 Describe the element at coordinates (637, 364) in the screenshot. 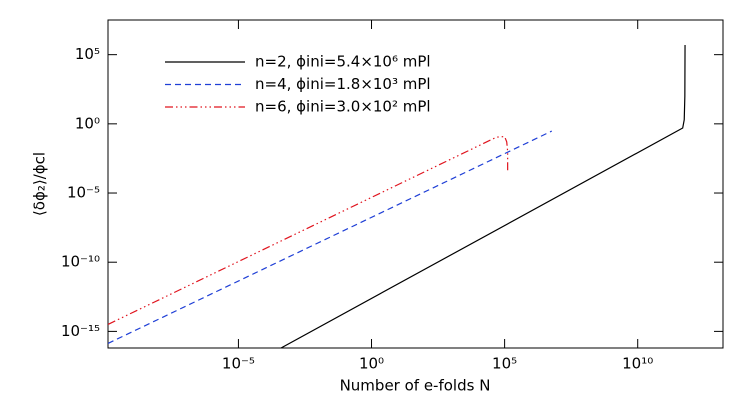

I see `x-tick-label: 10¹⁰` at that location.